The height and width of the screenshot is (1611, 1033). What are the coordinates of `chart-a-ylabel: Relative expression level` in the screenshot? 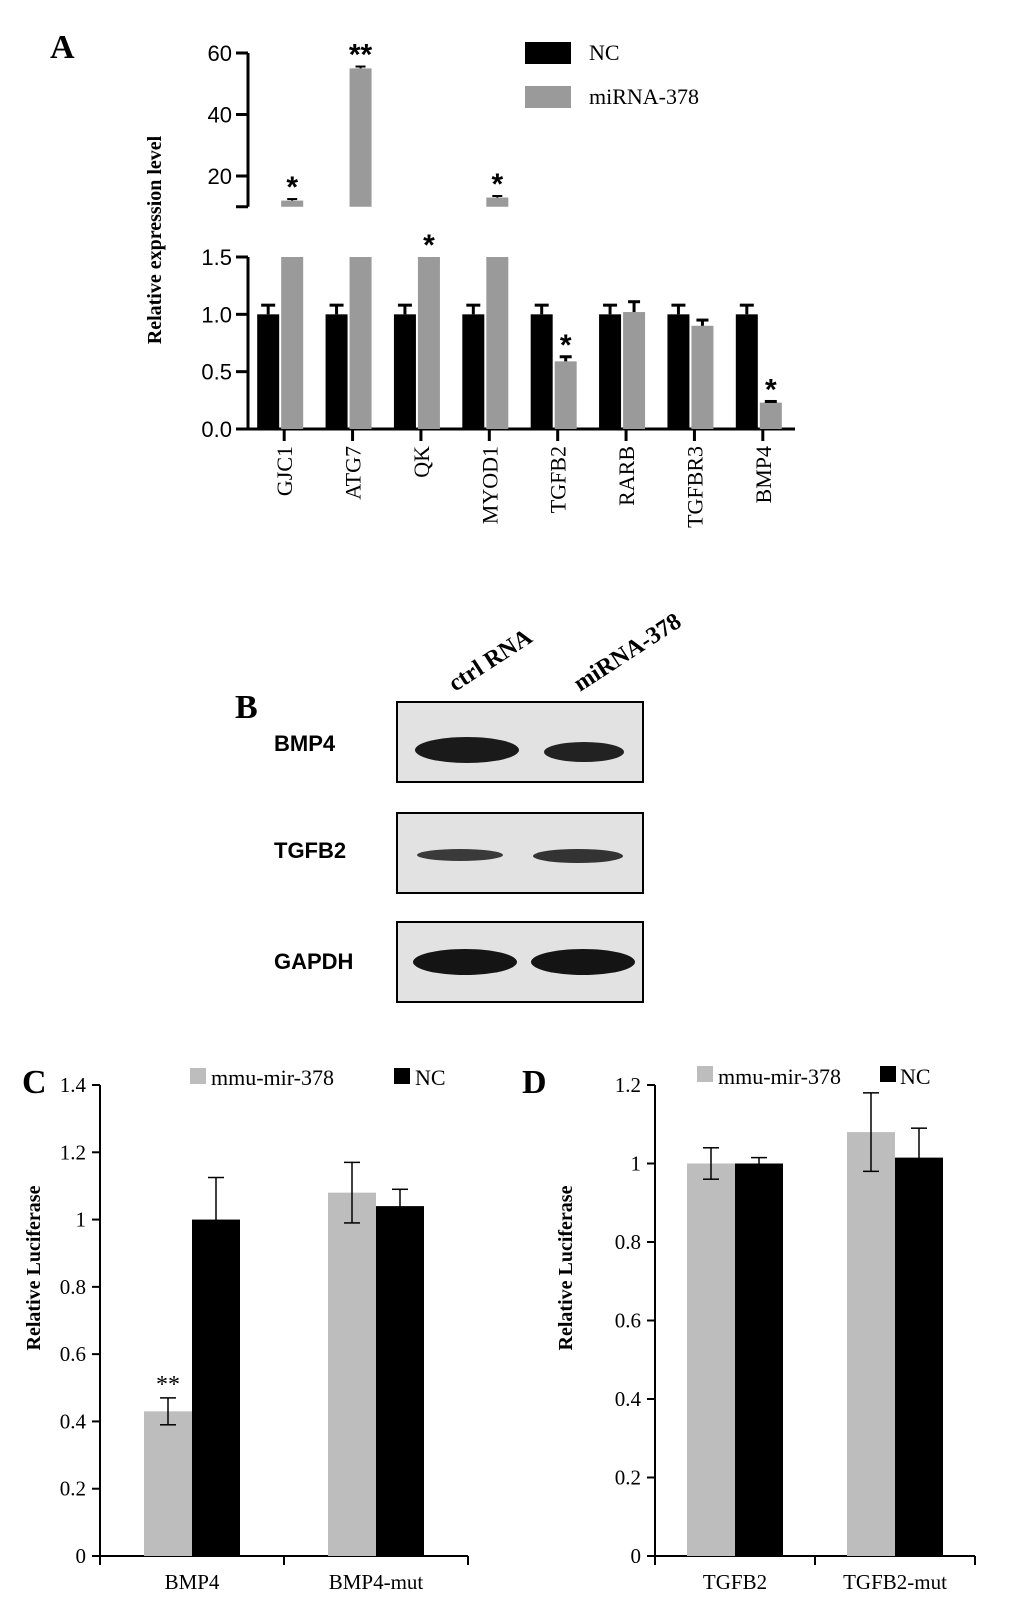 It's located at (155, 239).